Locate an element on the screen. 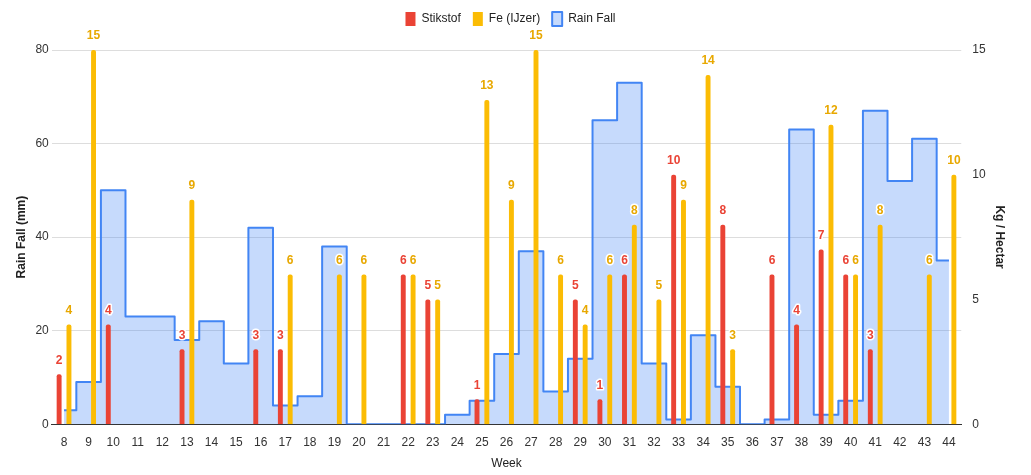 The image size is (1031, 475). x-tick-label: 18 is located at coordinates (310, 441).